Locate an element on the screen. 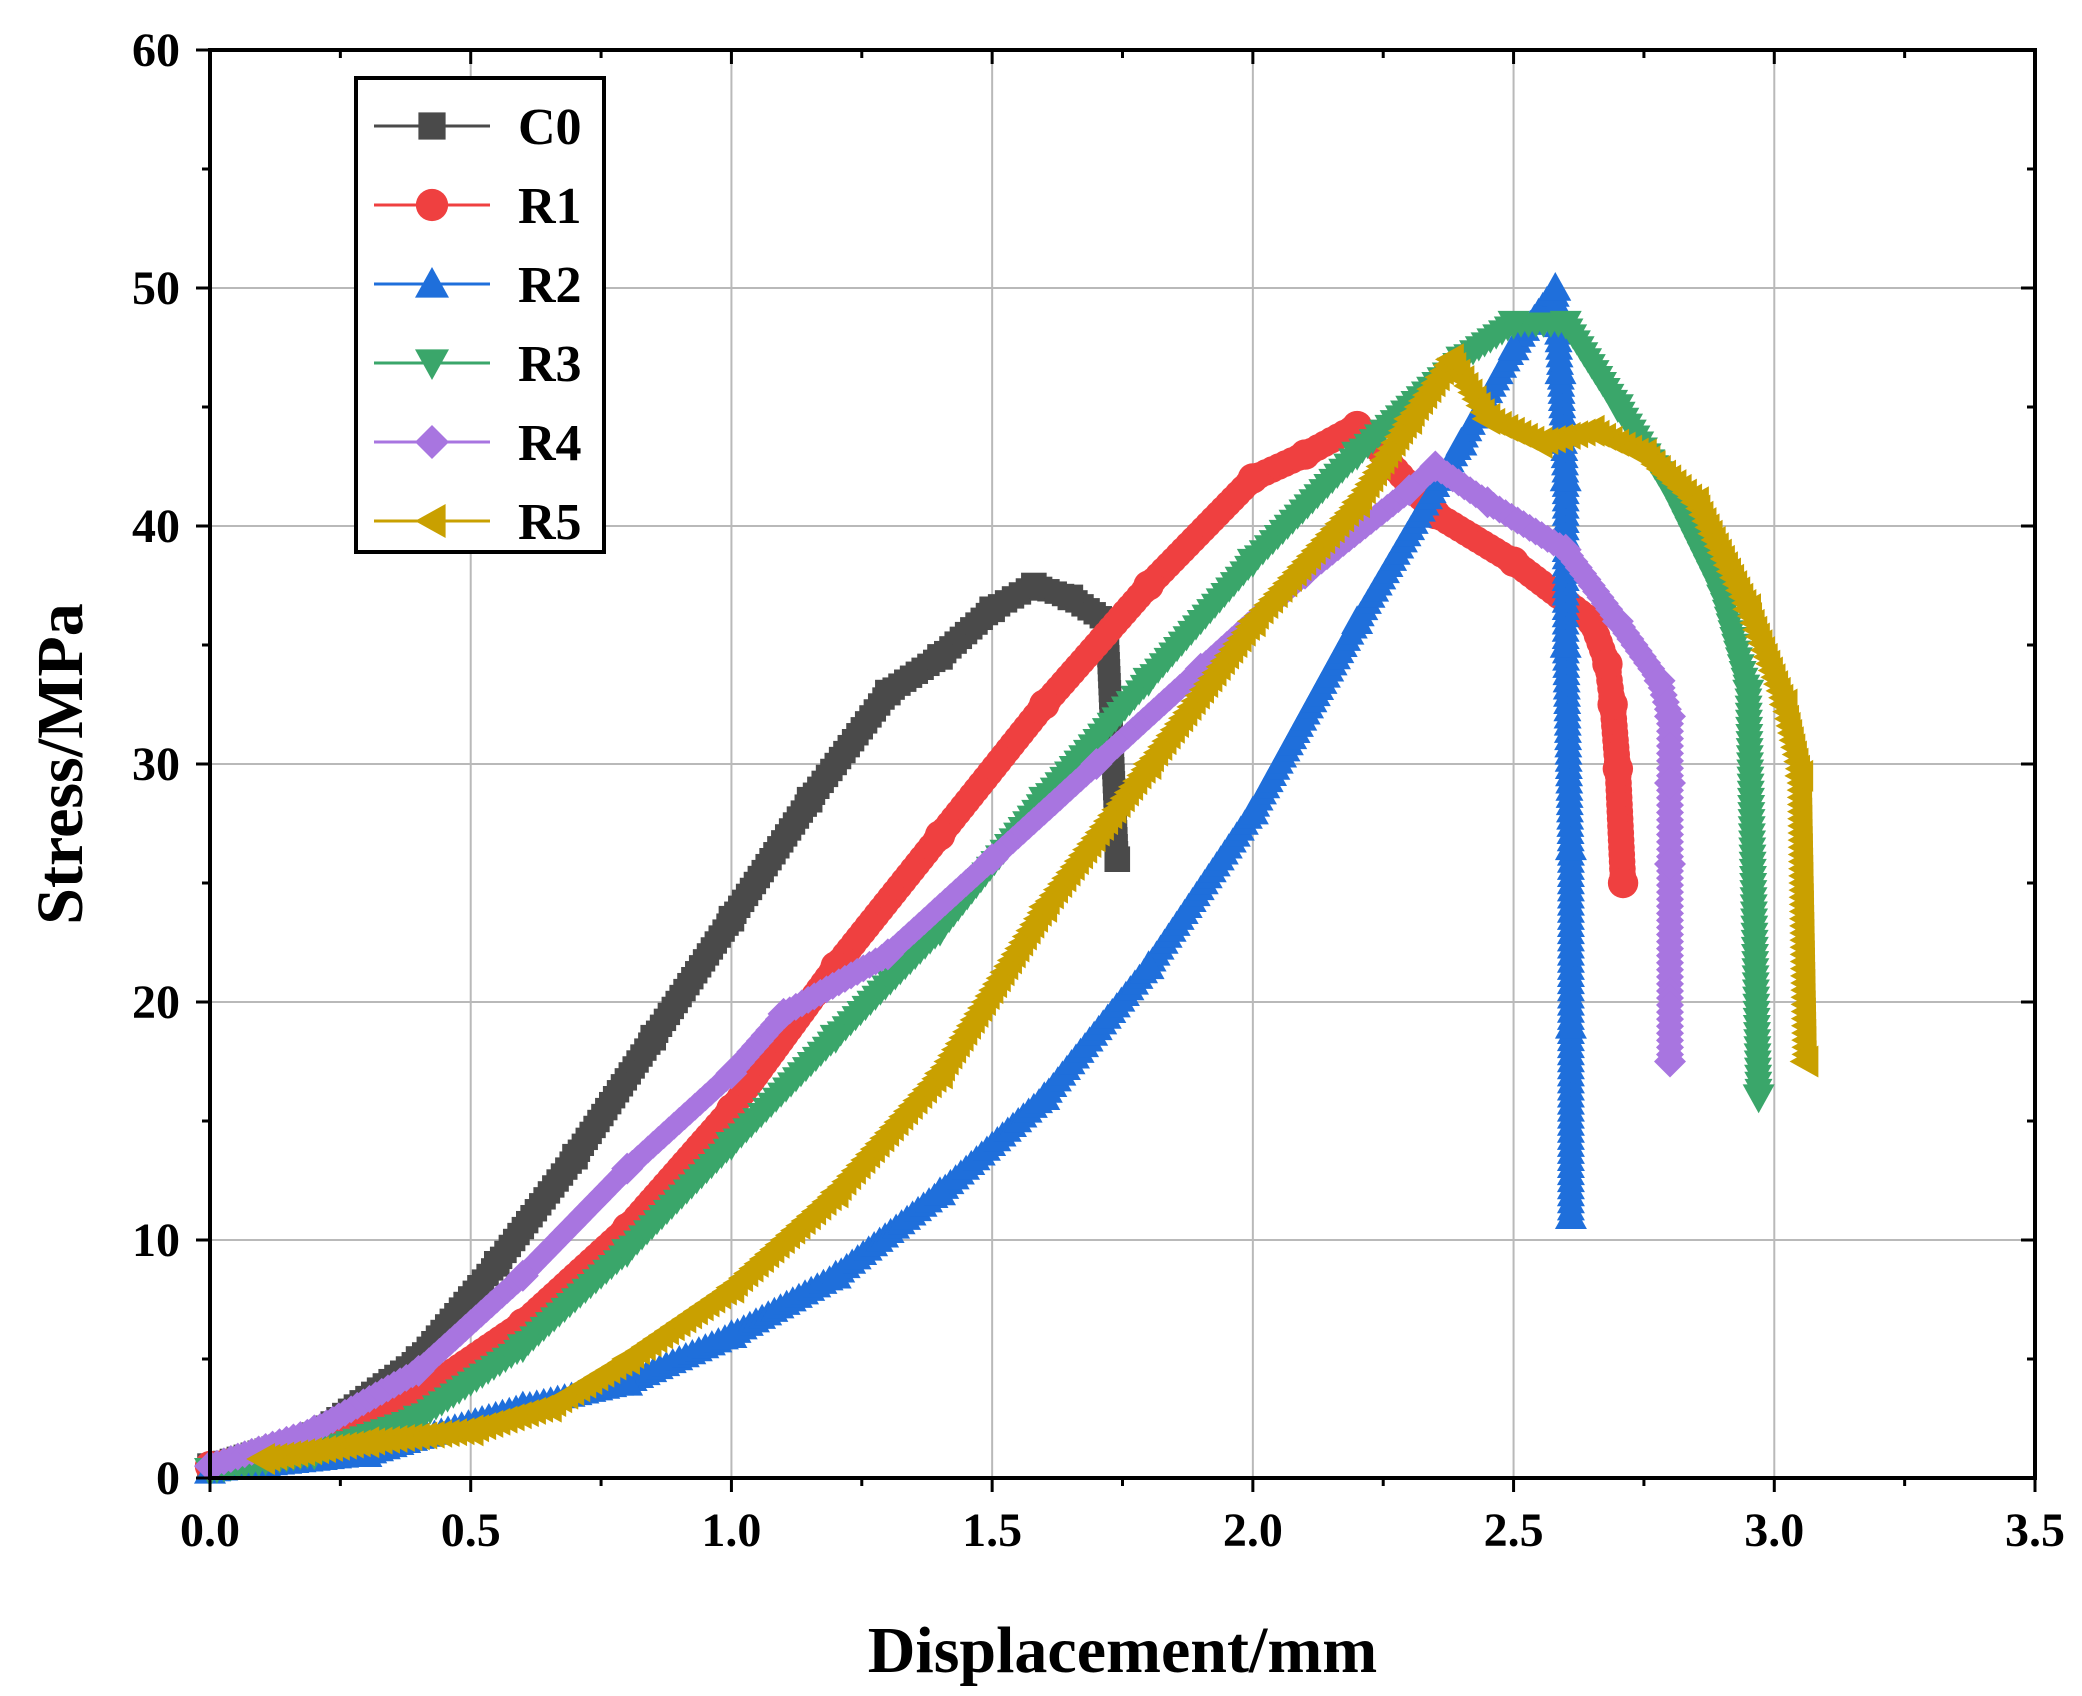 This screenshot has height=1696, width=2082. legend-marker-r2 is located at coordinates (432, 282).